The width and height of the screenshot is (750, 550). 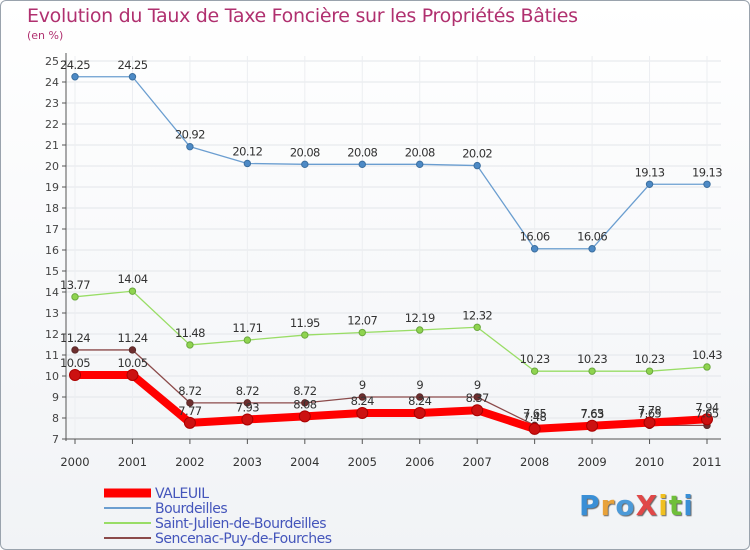 I want to click on data-label: 7.48, so click(x=534, y=417).